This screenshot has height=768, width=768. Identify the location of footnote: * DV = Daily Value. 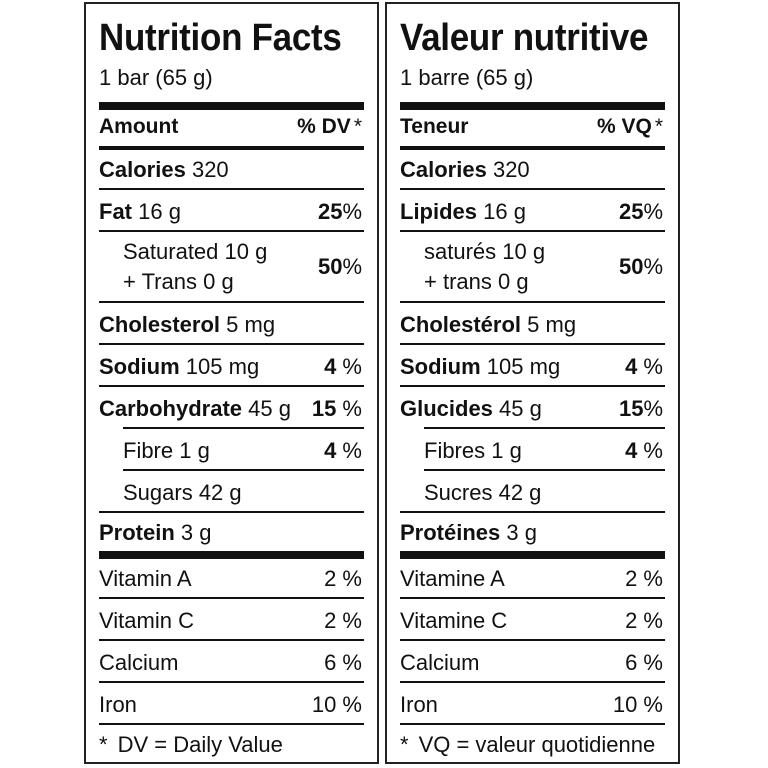
(191, 745).